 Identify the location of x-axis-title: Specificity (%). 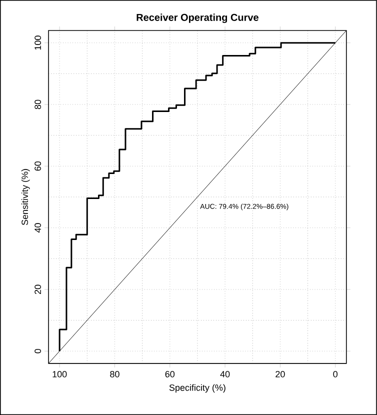
(197, 388).